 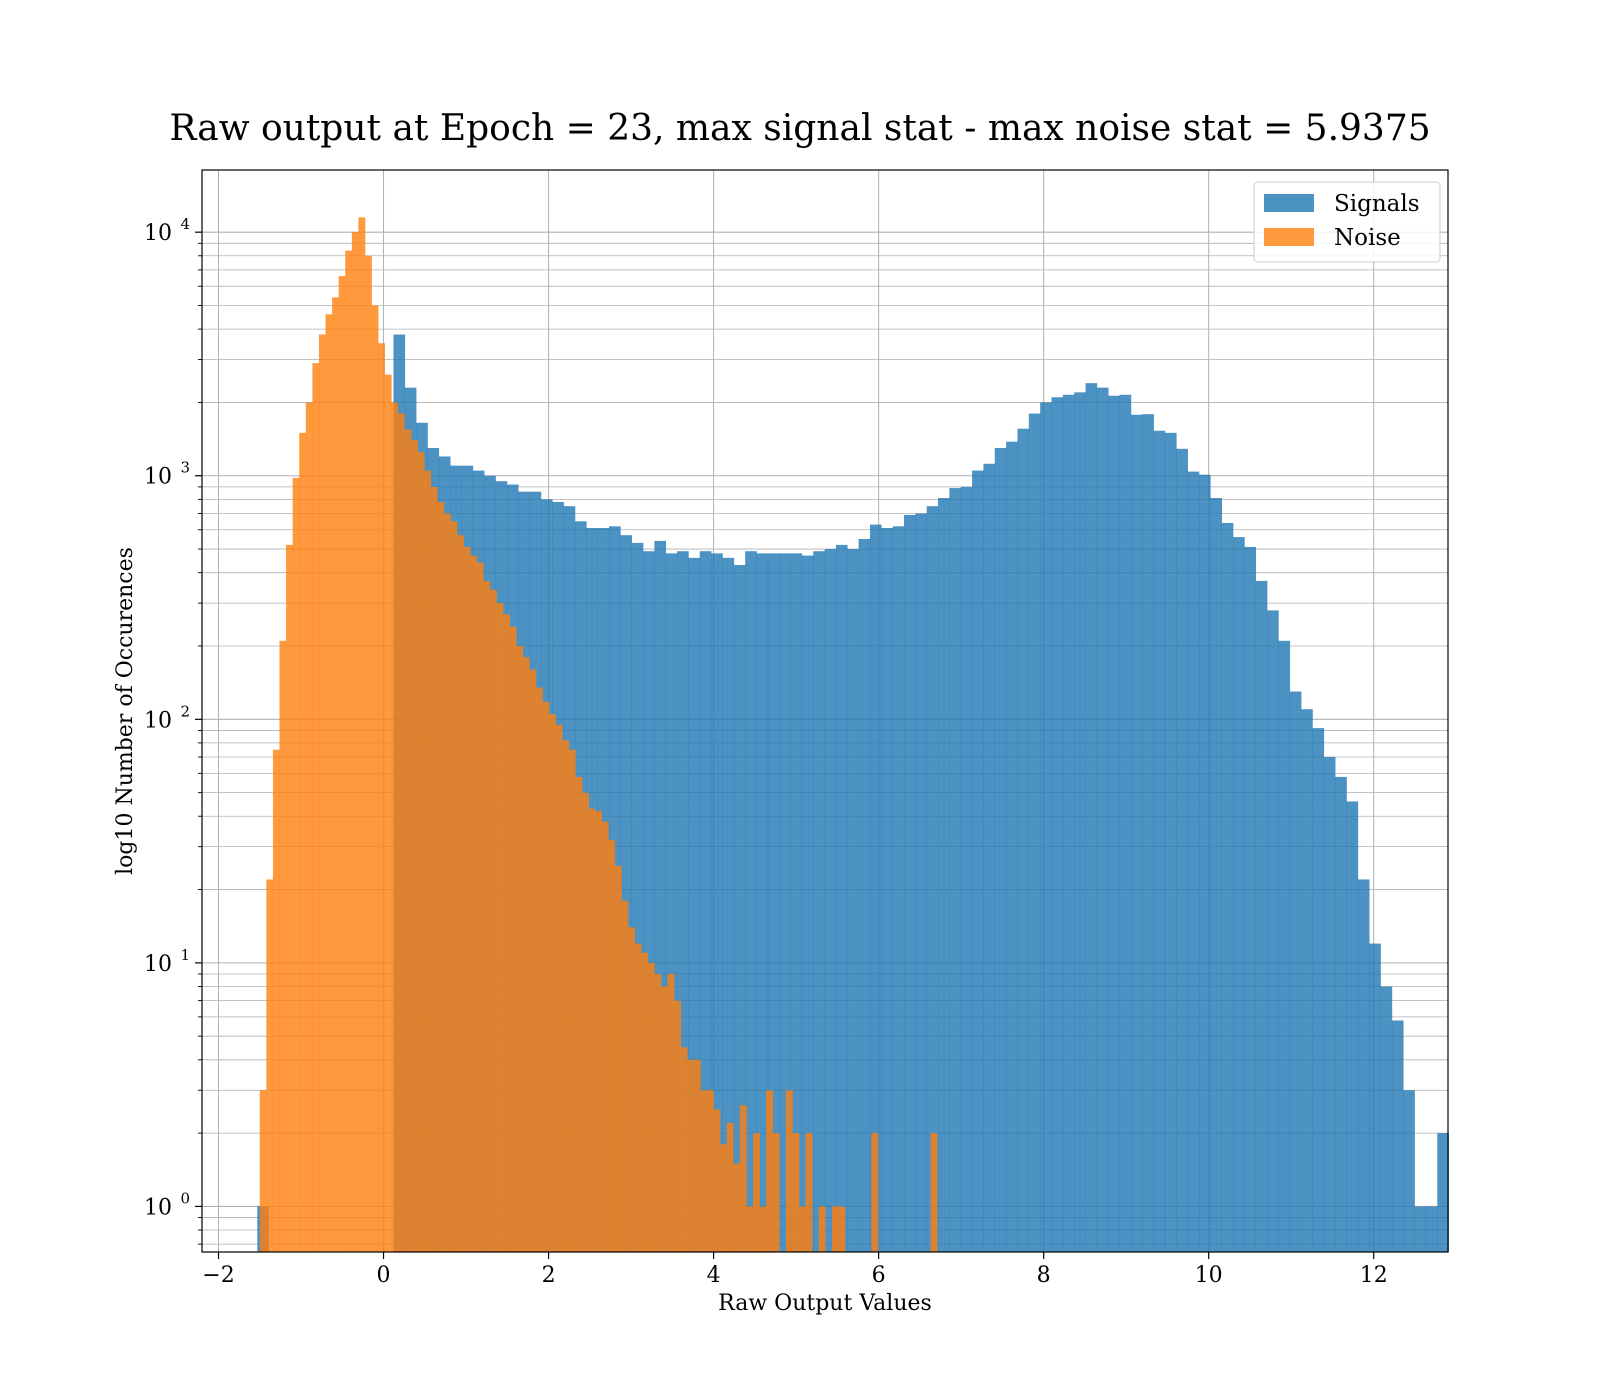 I want to click on x-tick-label: −2, so click(x=218, y=1275).